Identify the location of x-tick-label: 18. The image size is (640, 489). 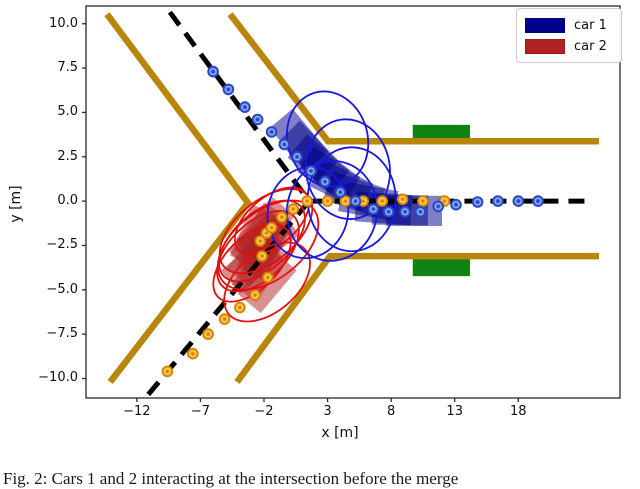
(518, 411).